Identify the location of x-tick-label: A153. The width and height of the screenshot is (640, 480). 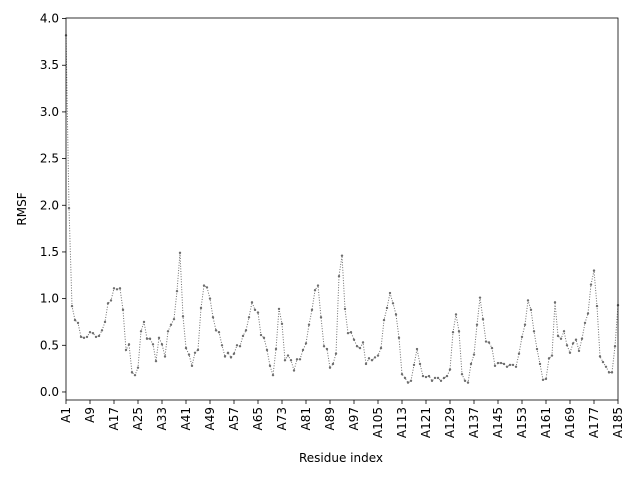
(522, 422).